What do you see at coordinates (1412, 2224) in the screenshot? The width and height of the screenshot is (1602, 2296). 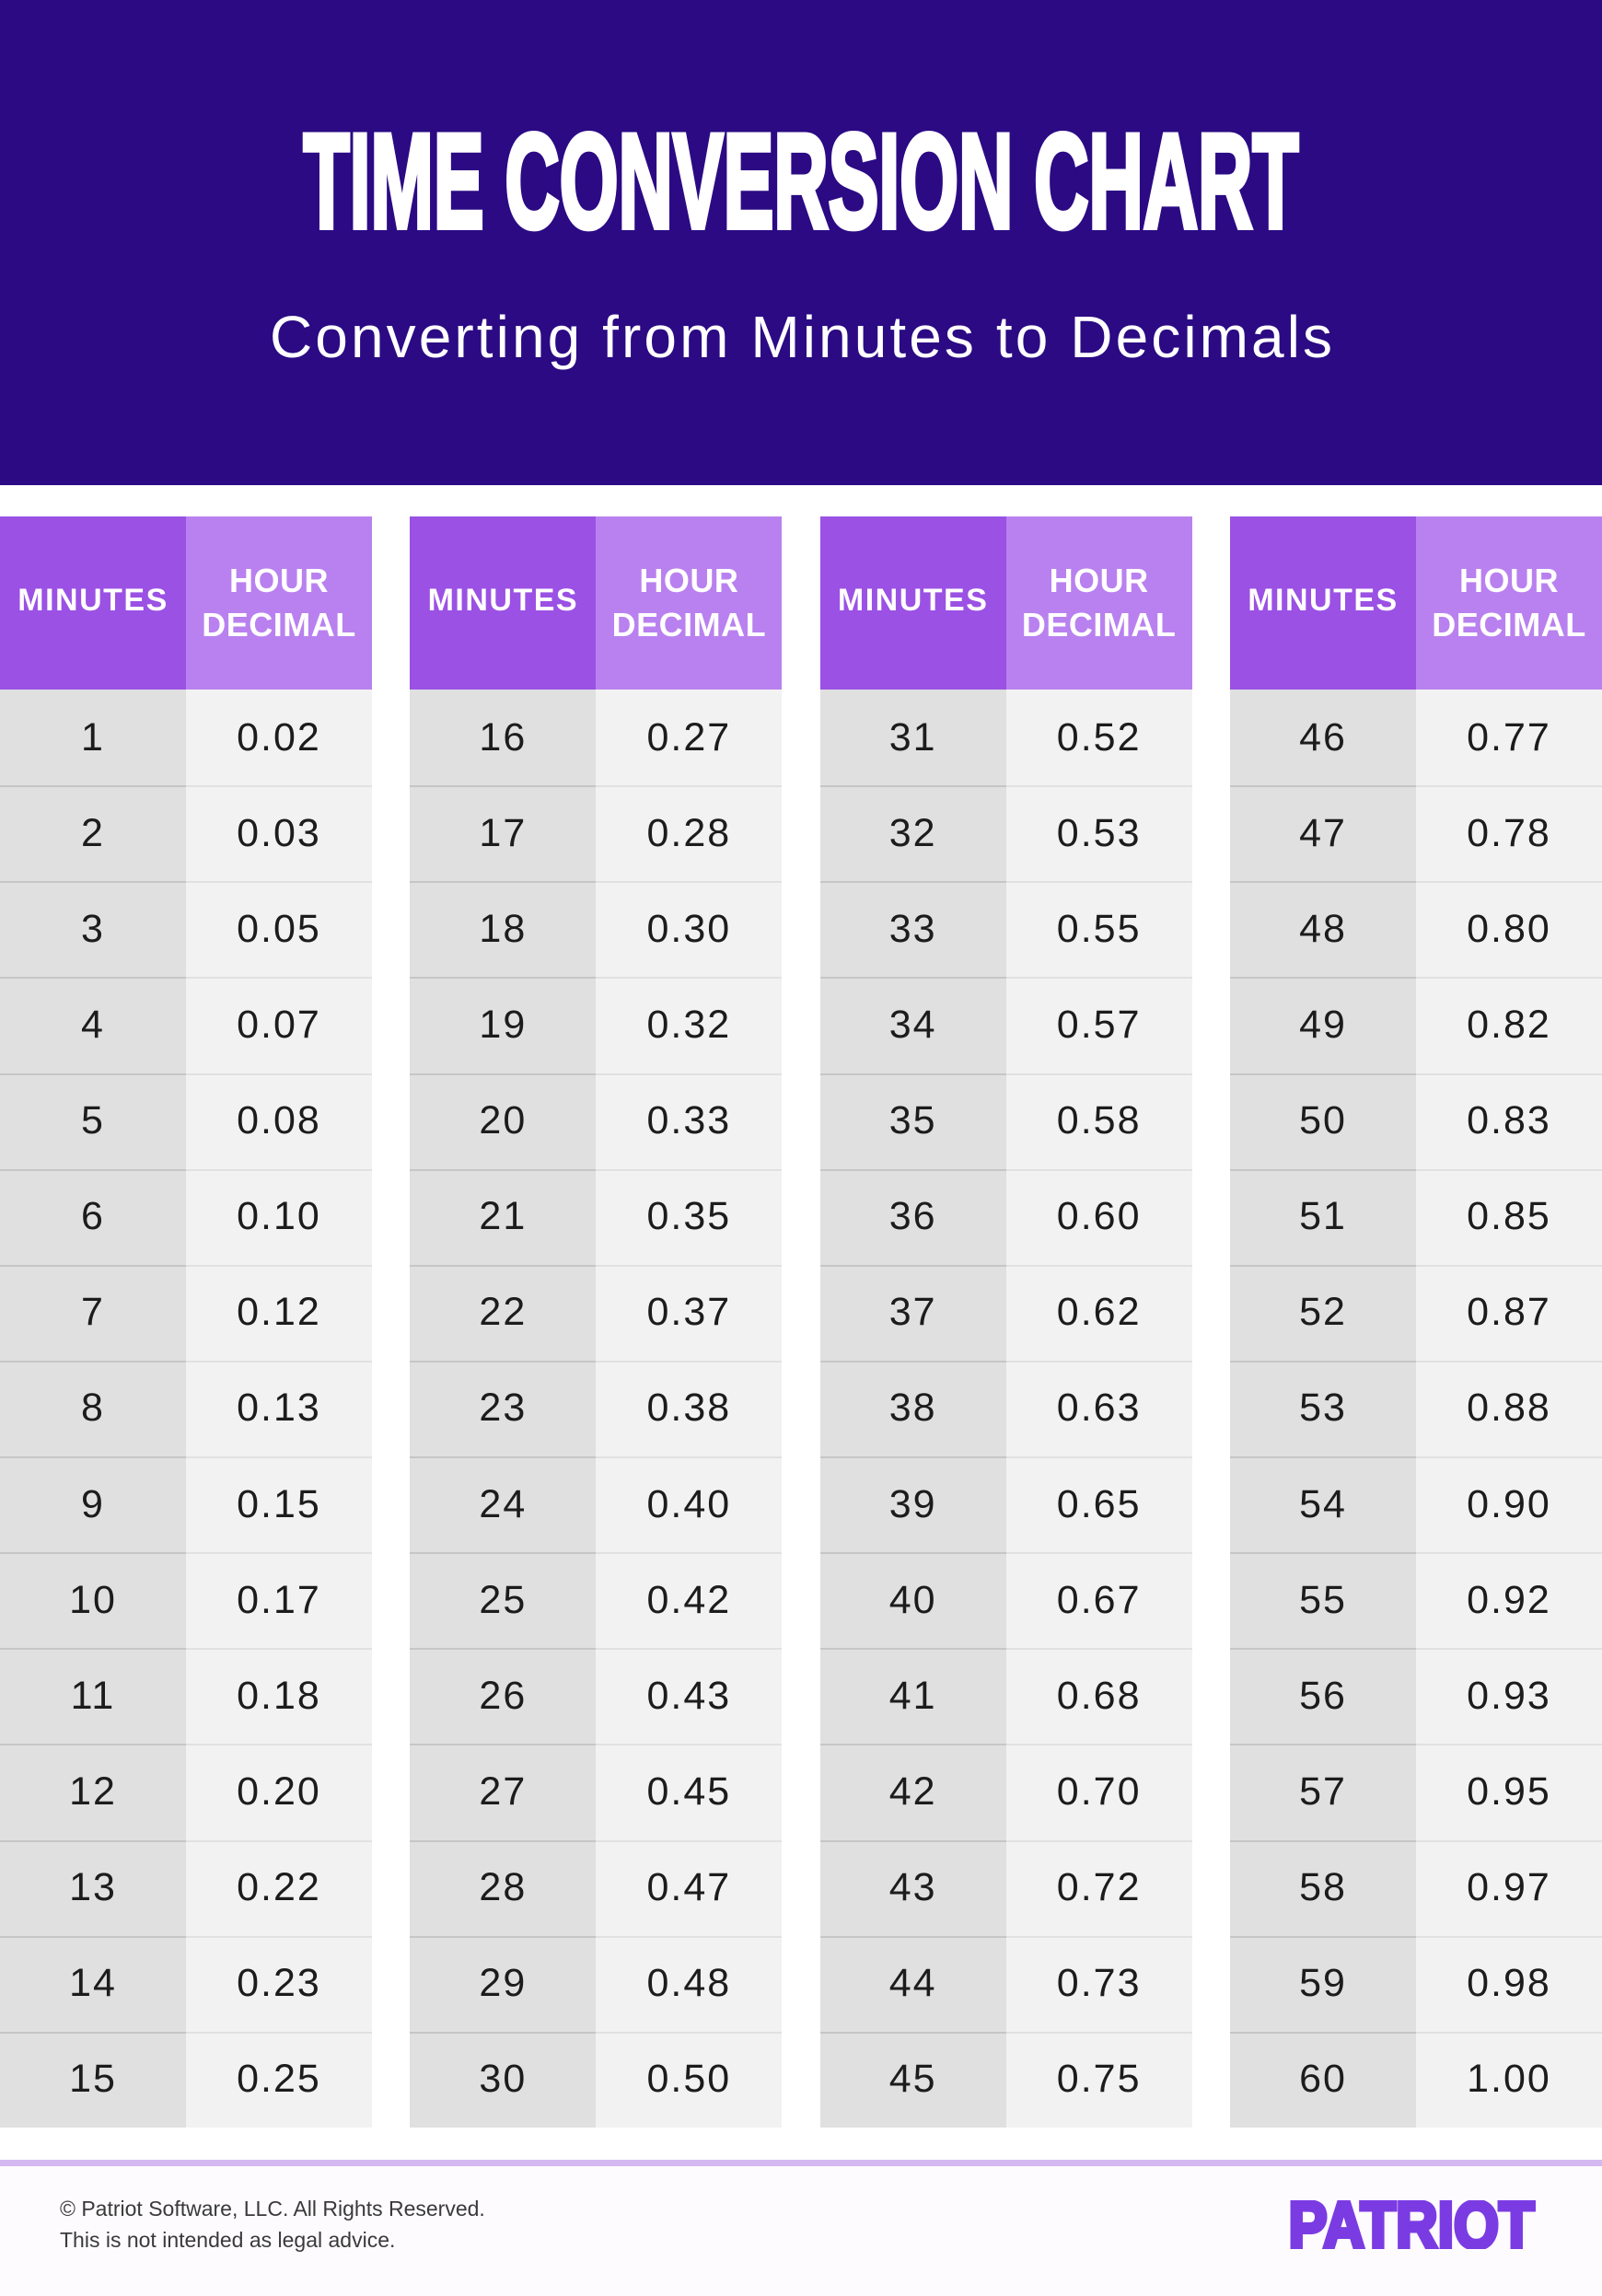 I see `svg-text: PATRIOT` at bounding box center [1412, 2224].